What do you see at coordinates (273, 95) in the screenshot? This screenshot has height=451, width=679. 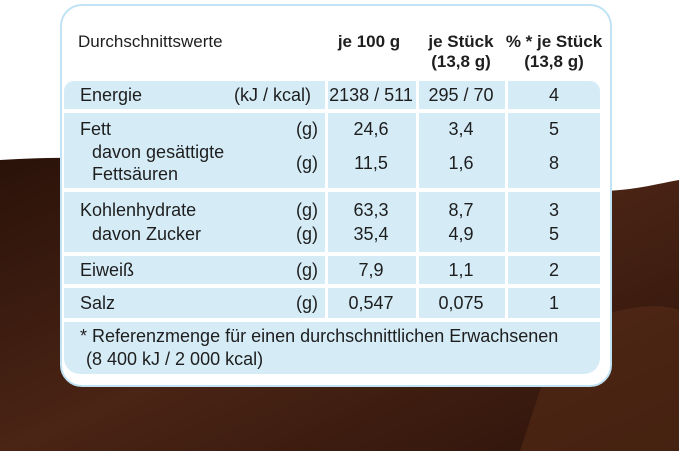 I see `energie-unit: (kJ / kcal)` at bounding box center [273, 95].